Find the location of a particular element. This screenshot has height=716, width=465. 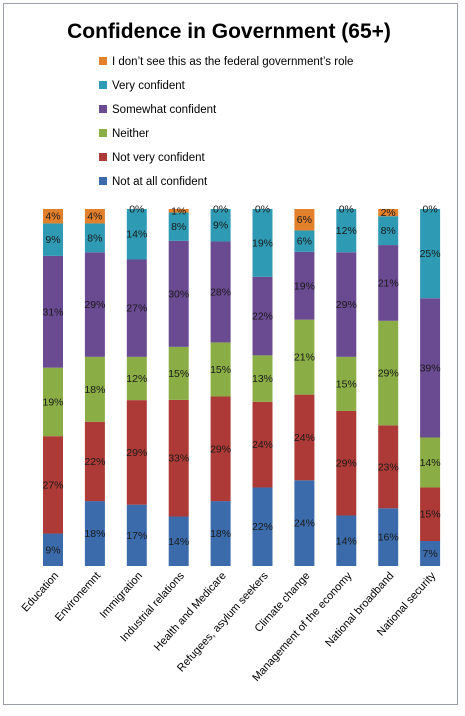

data-label-somewhat-confident-climate-change: 19% is located at coordinates (304, 286).